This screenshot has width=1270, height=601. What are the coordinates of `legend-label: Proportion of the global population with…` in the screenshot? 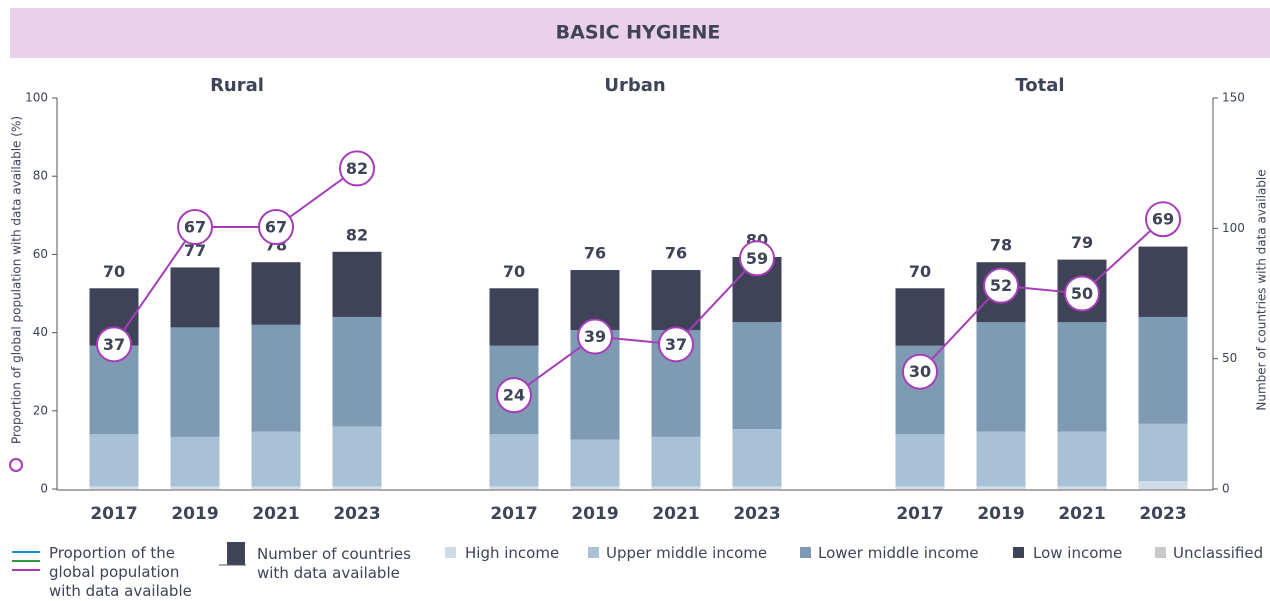 It's located at (120, 572).